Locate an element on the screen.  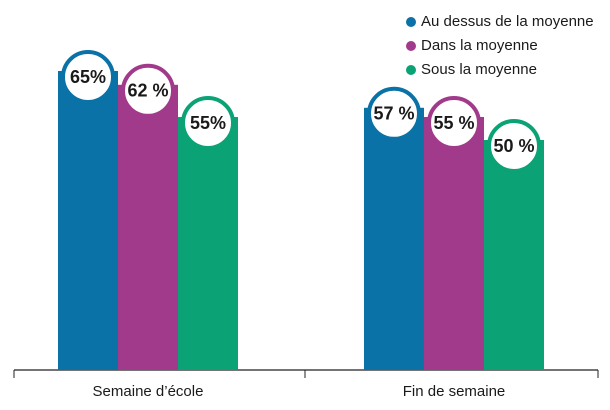
x-tick-label: Semaine d’école is located at coordinates (148, 391).